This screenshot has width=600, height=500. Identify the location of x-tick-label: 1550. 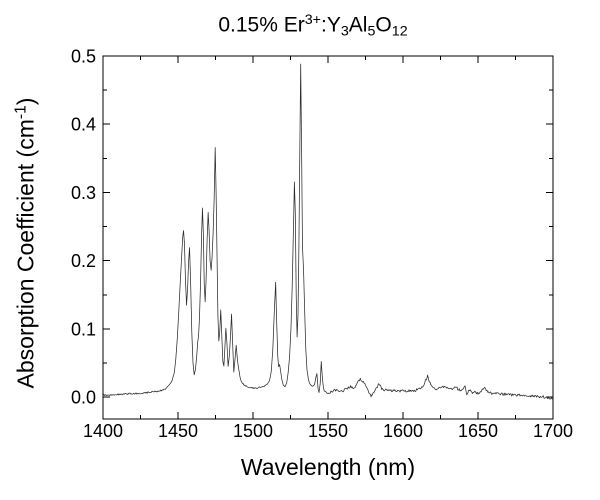
(328, 431).